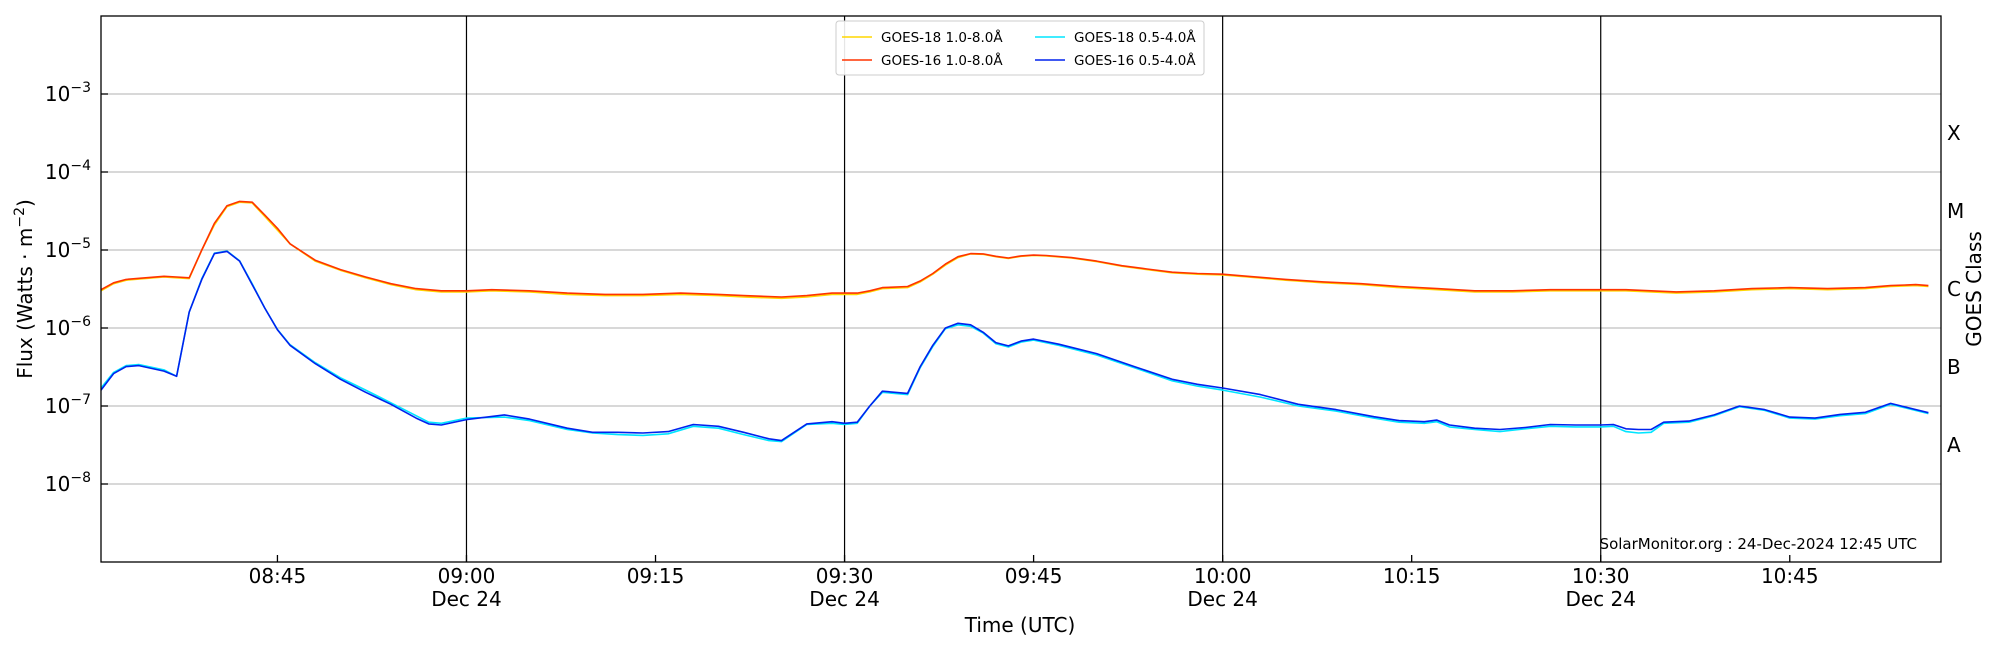  I want to click on y-axis-title-exponent: −2, so click(20, 217).